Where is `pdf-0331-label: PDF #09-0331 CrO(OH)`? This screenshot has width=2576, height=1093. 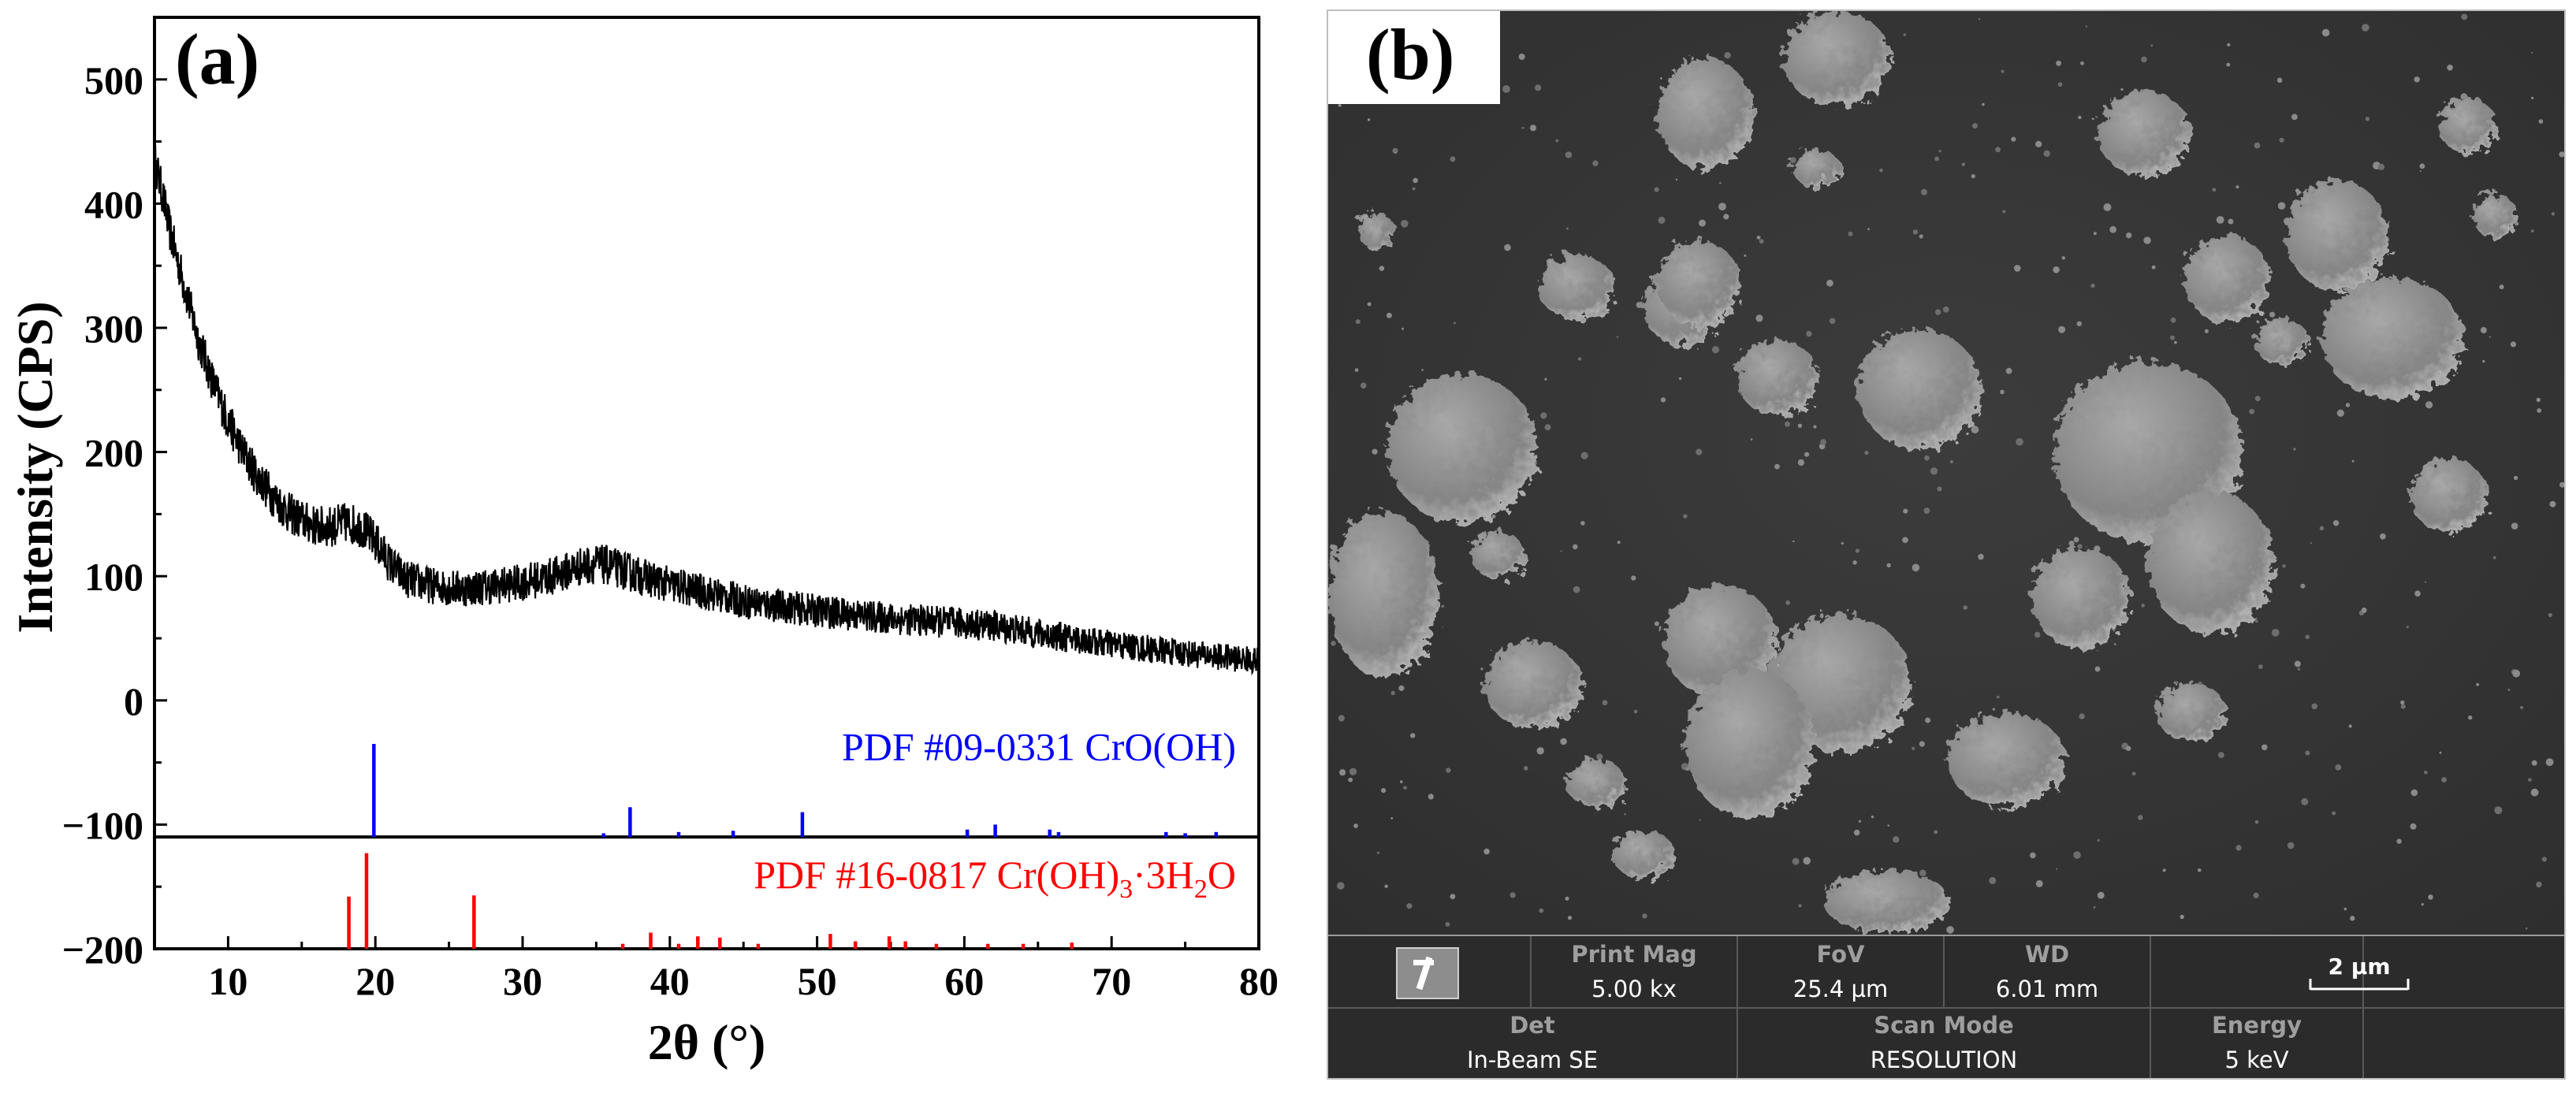
pdf-0331-label: PDF #09-0331 CrO(OH) is located at coordinates (1039, 746).